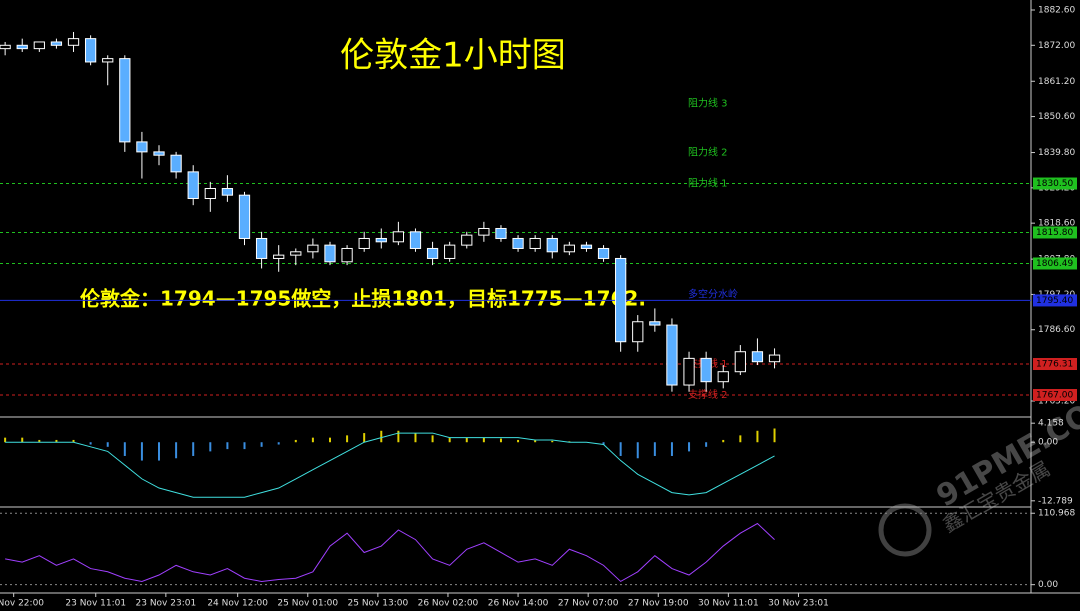 The image size is (1080, 611). Describe the element at coordinates (166, 604) in the screenshot. I see `x-tick-label: 23 Nov 23:01` at that location.